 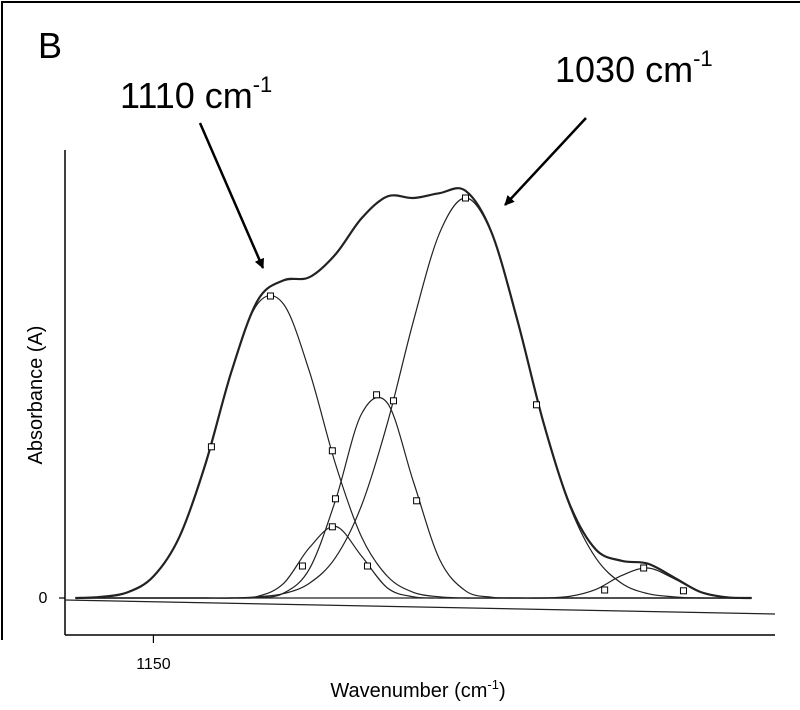 I want to click on x-axis-label-sup: -1, so click(x=493, y=684).